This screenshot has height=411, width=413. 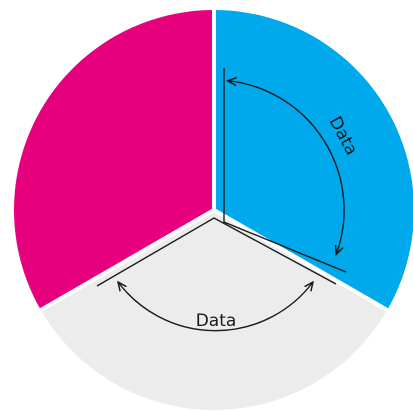 What do you see at coordinates (216, 321) in the screenshot?
I see `angle-label: Data` at bounding box center [216, 321].